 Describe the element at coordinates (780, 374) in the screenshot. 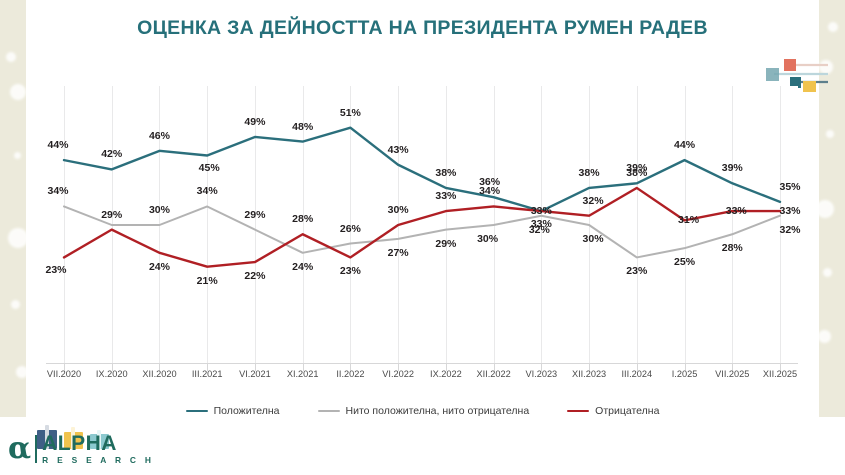

I see `x-axis-label: XII.2025` at that location.